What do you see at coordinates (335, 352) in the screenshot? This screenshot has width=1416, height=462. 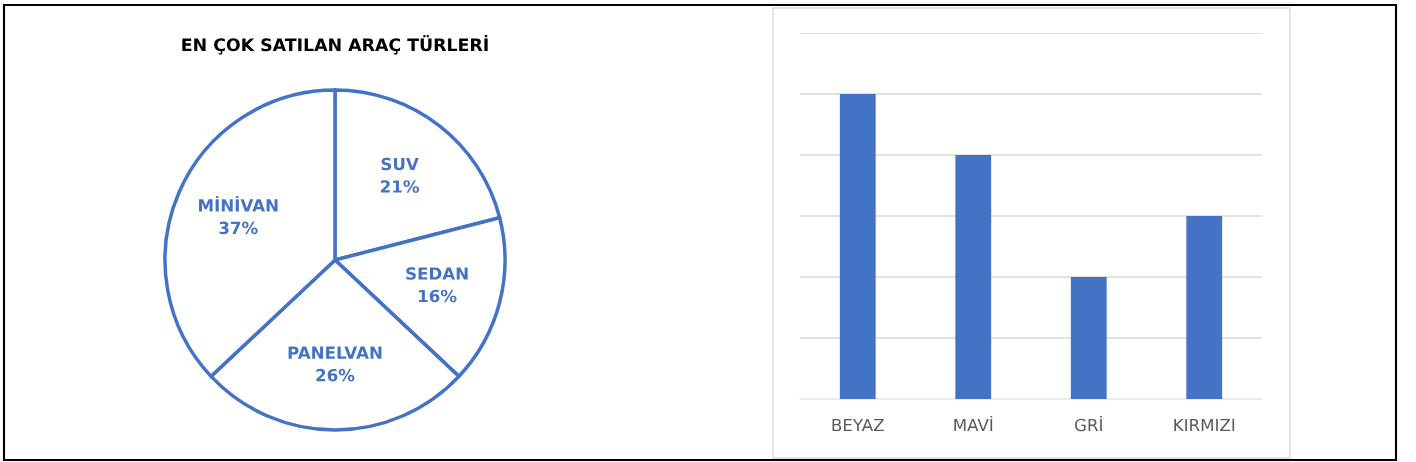 I see `slice-label: PANELVAN` at bounding box center [335, 352].